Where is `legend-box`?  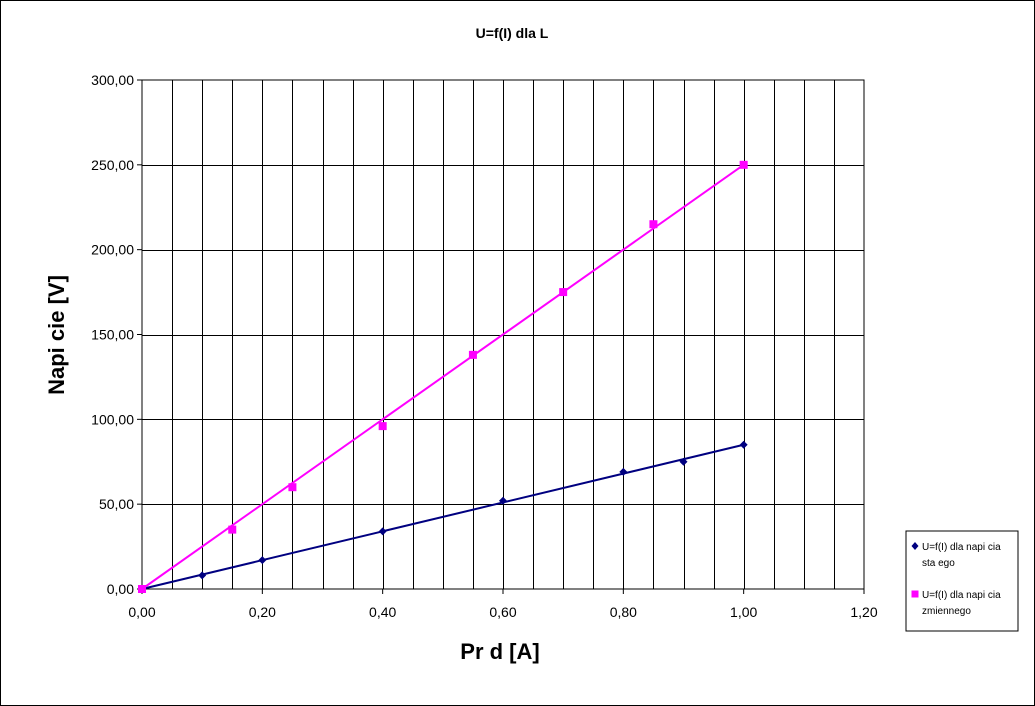 legend-box is located at coordinates (962, 581).